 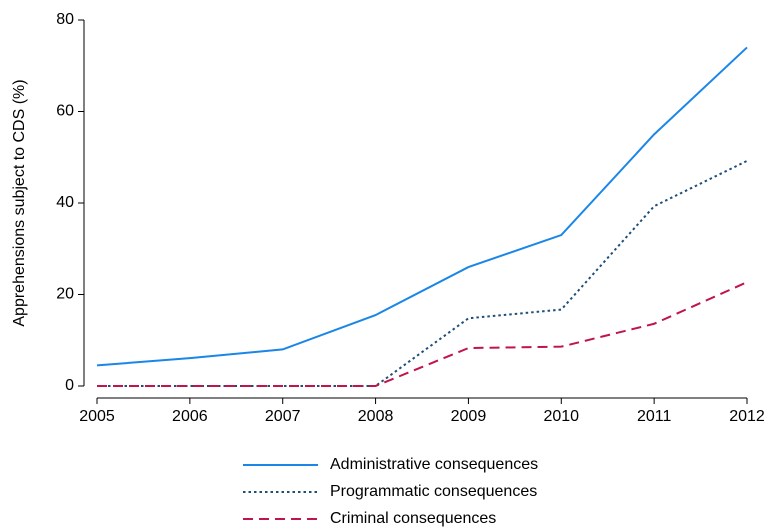 I want to click on y-tick-label: 20, so click(x=65, y=294).